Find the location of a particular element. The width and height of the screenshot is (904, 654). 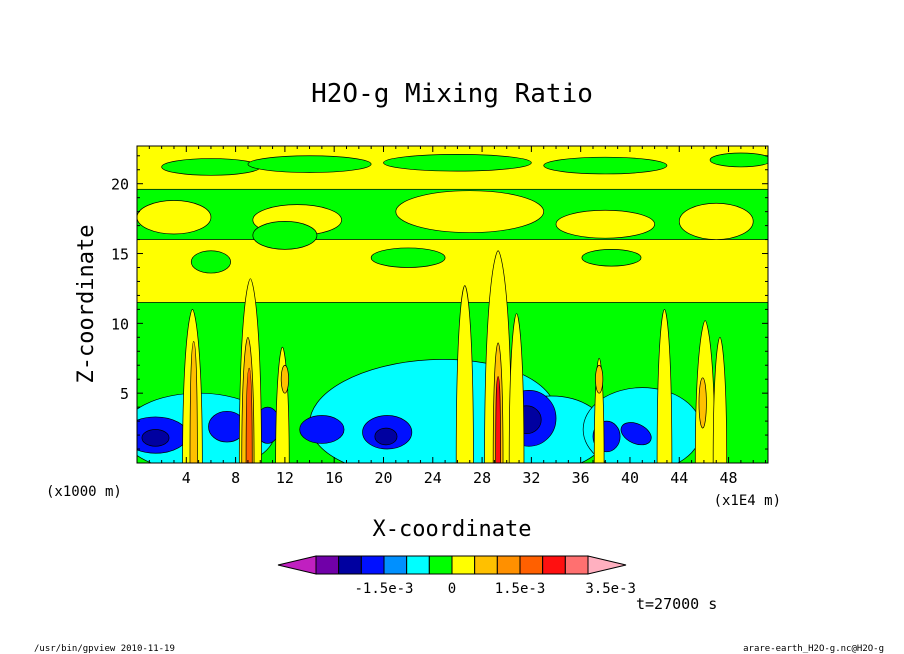

x-tick-label: 20 is located at coordinates (383, 478).